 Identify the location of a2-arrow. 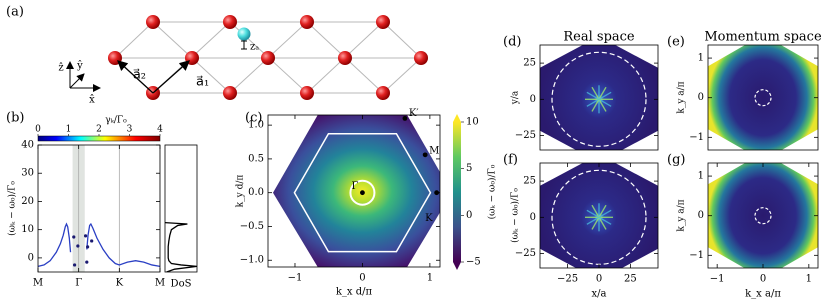
(135, 77).